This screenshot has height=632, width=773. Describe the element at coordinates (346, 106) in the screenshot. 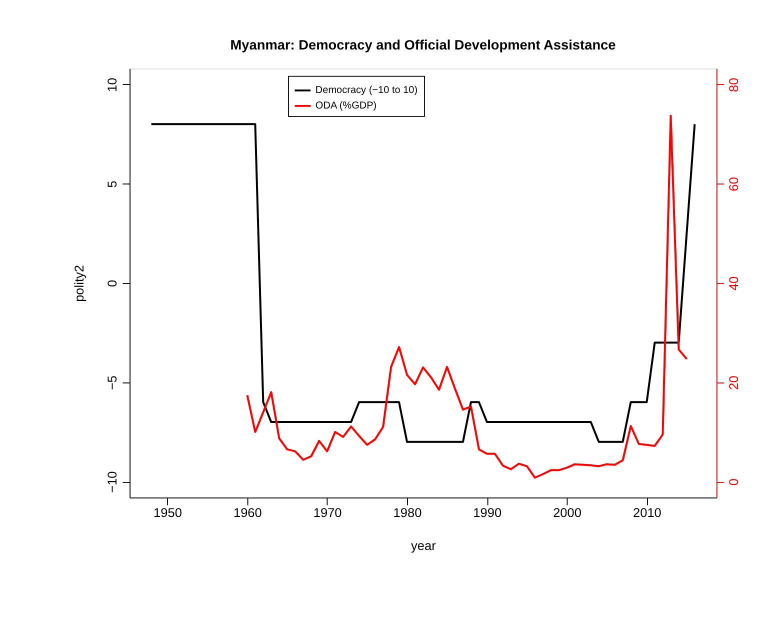

I see `legend-label: ODA (%GDP)` at that location.